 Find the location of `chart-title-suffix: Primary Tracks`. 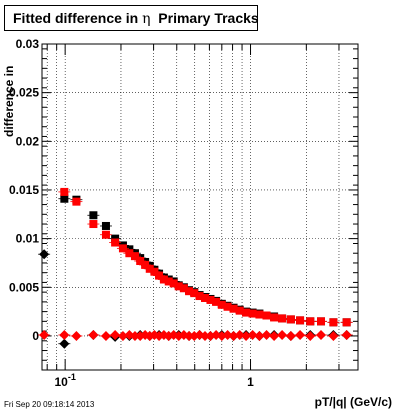

chart-title-suffix: Primary Tracks is located at coordinates (208, 18).